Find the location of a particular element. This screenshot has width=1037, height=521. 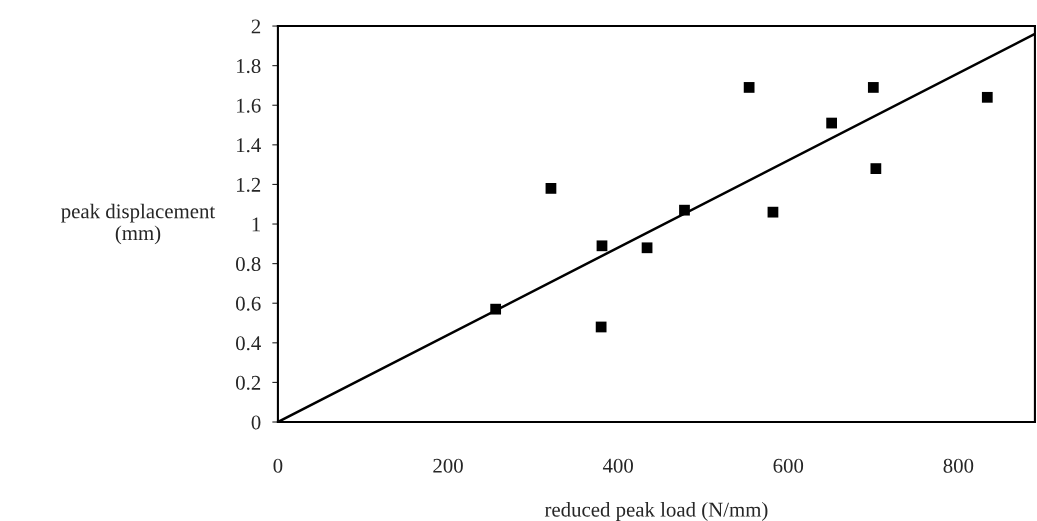

x-tick-label: 0 is located at coordinates (278, 465).